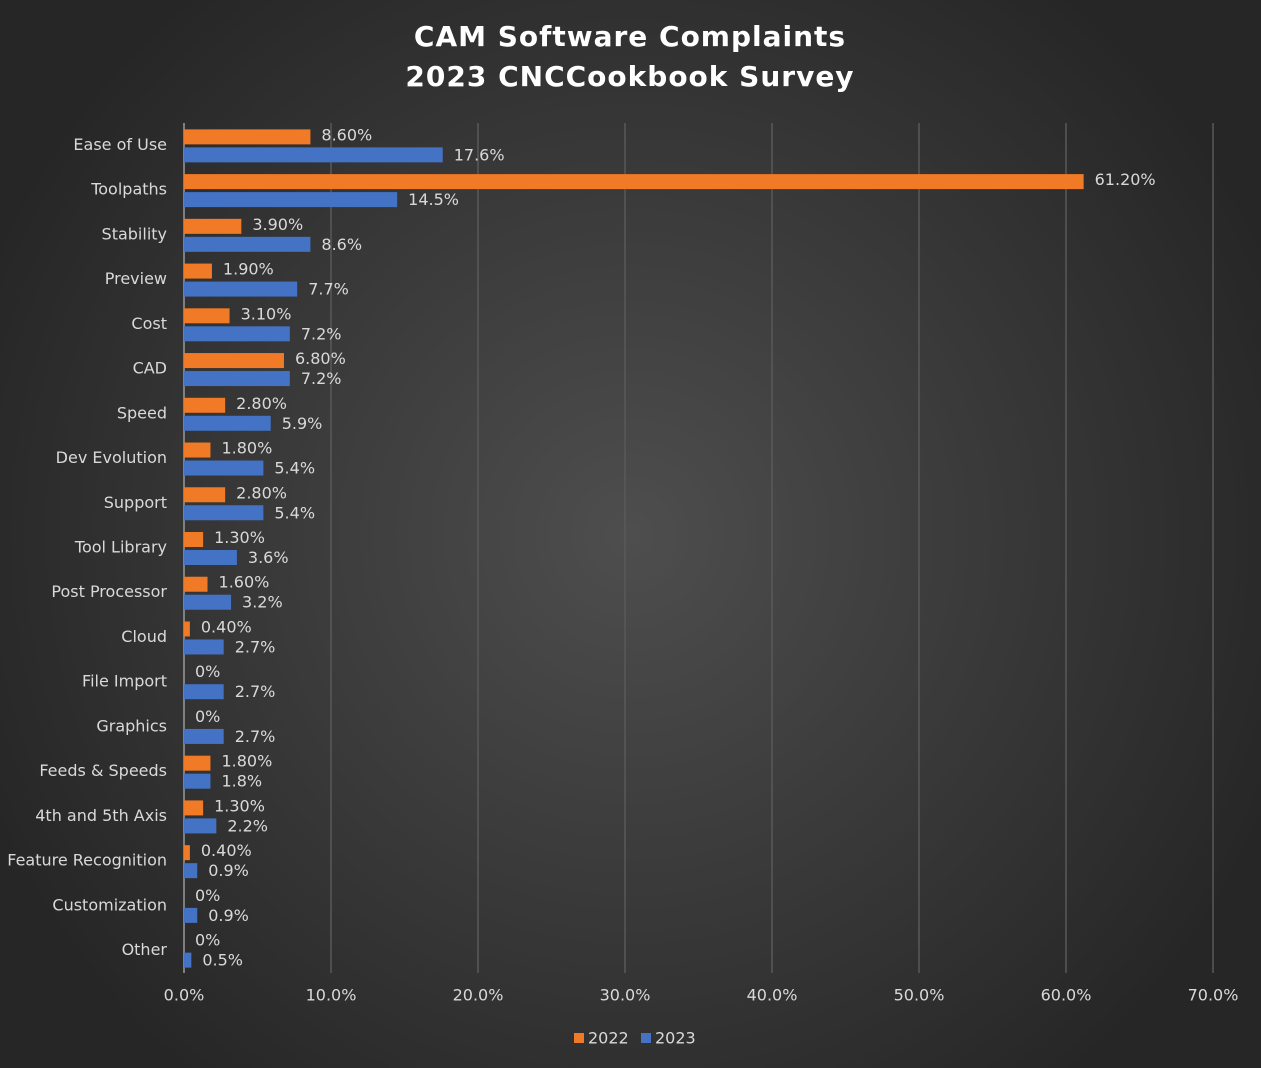 This screenshot has height=1068, width=1261. What do you see at coordinates (134, 233) in the screenshot?
I see `y-tick-label: Stability` at bounding box center [134, 233].